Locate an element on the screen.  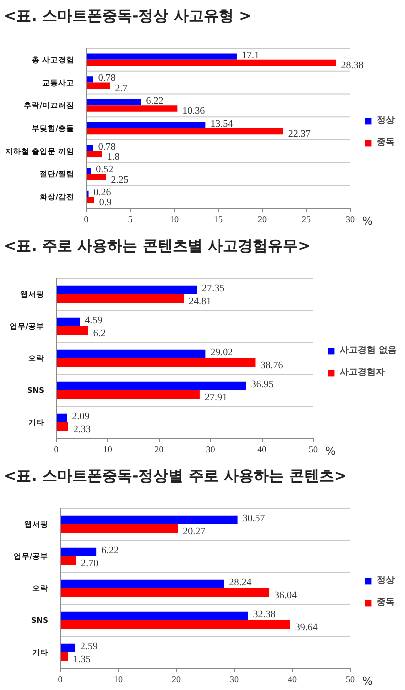
chart-title: <표. 스마트폰중독-정상별 주로 사용하는 콘텐츠> is located at coordinates (175, 476).